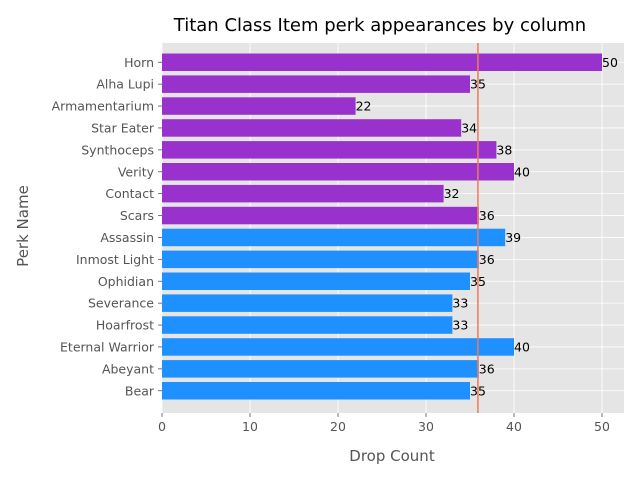 The width and height of the screenshot is (640, 480). I want to click on y-tick-label: Synthoceps, so click(117, 149).